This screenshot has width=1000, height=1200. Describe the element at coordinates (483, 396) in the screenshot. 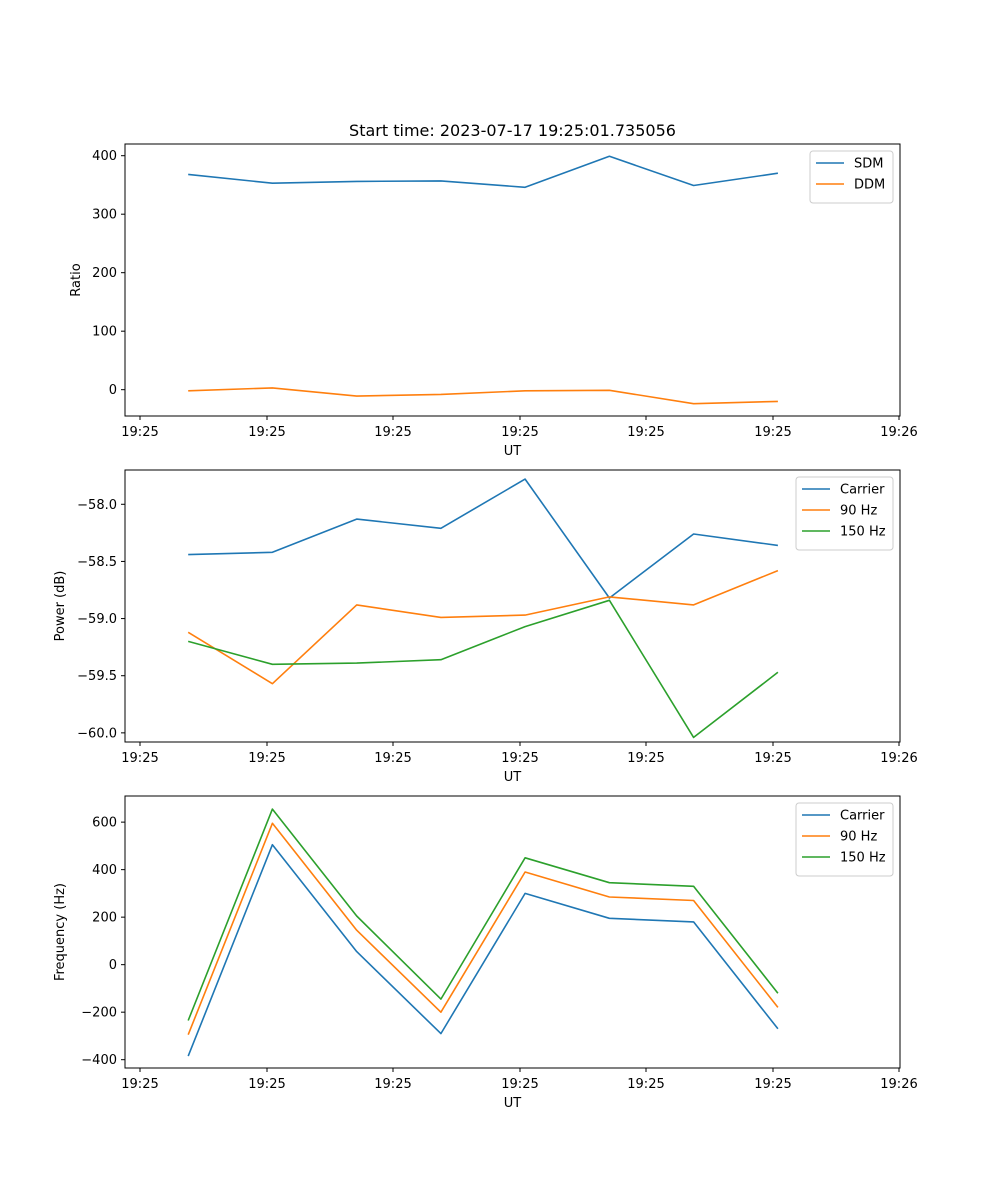

I see `series-line-ddm` at that location.